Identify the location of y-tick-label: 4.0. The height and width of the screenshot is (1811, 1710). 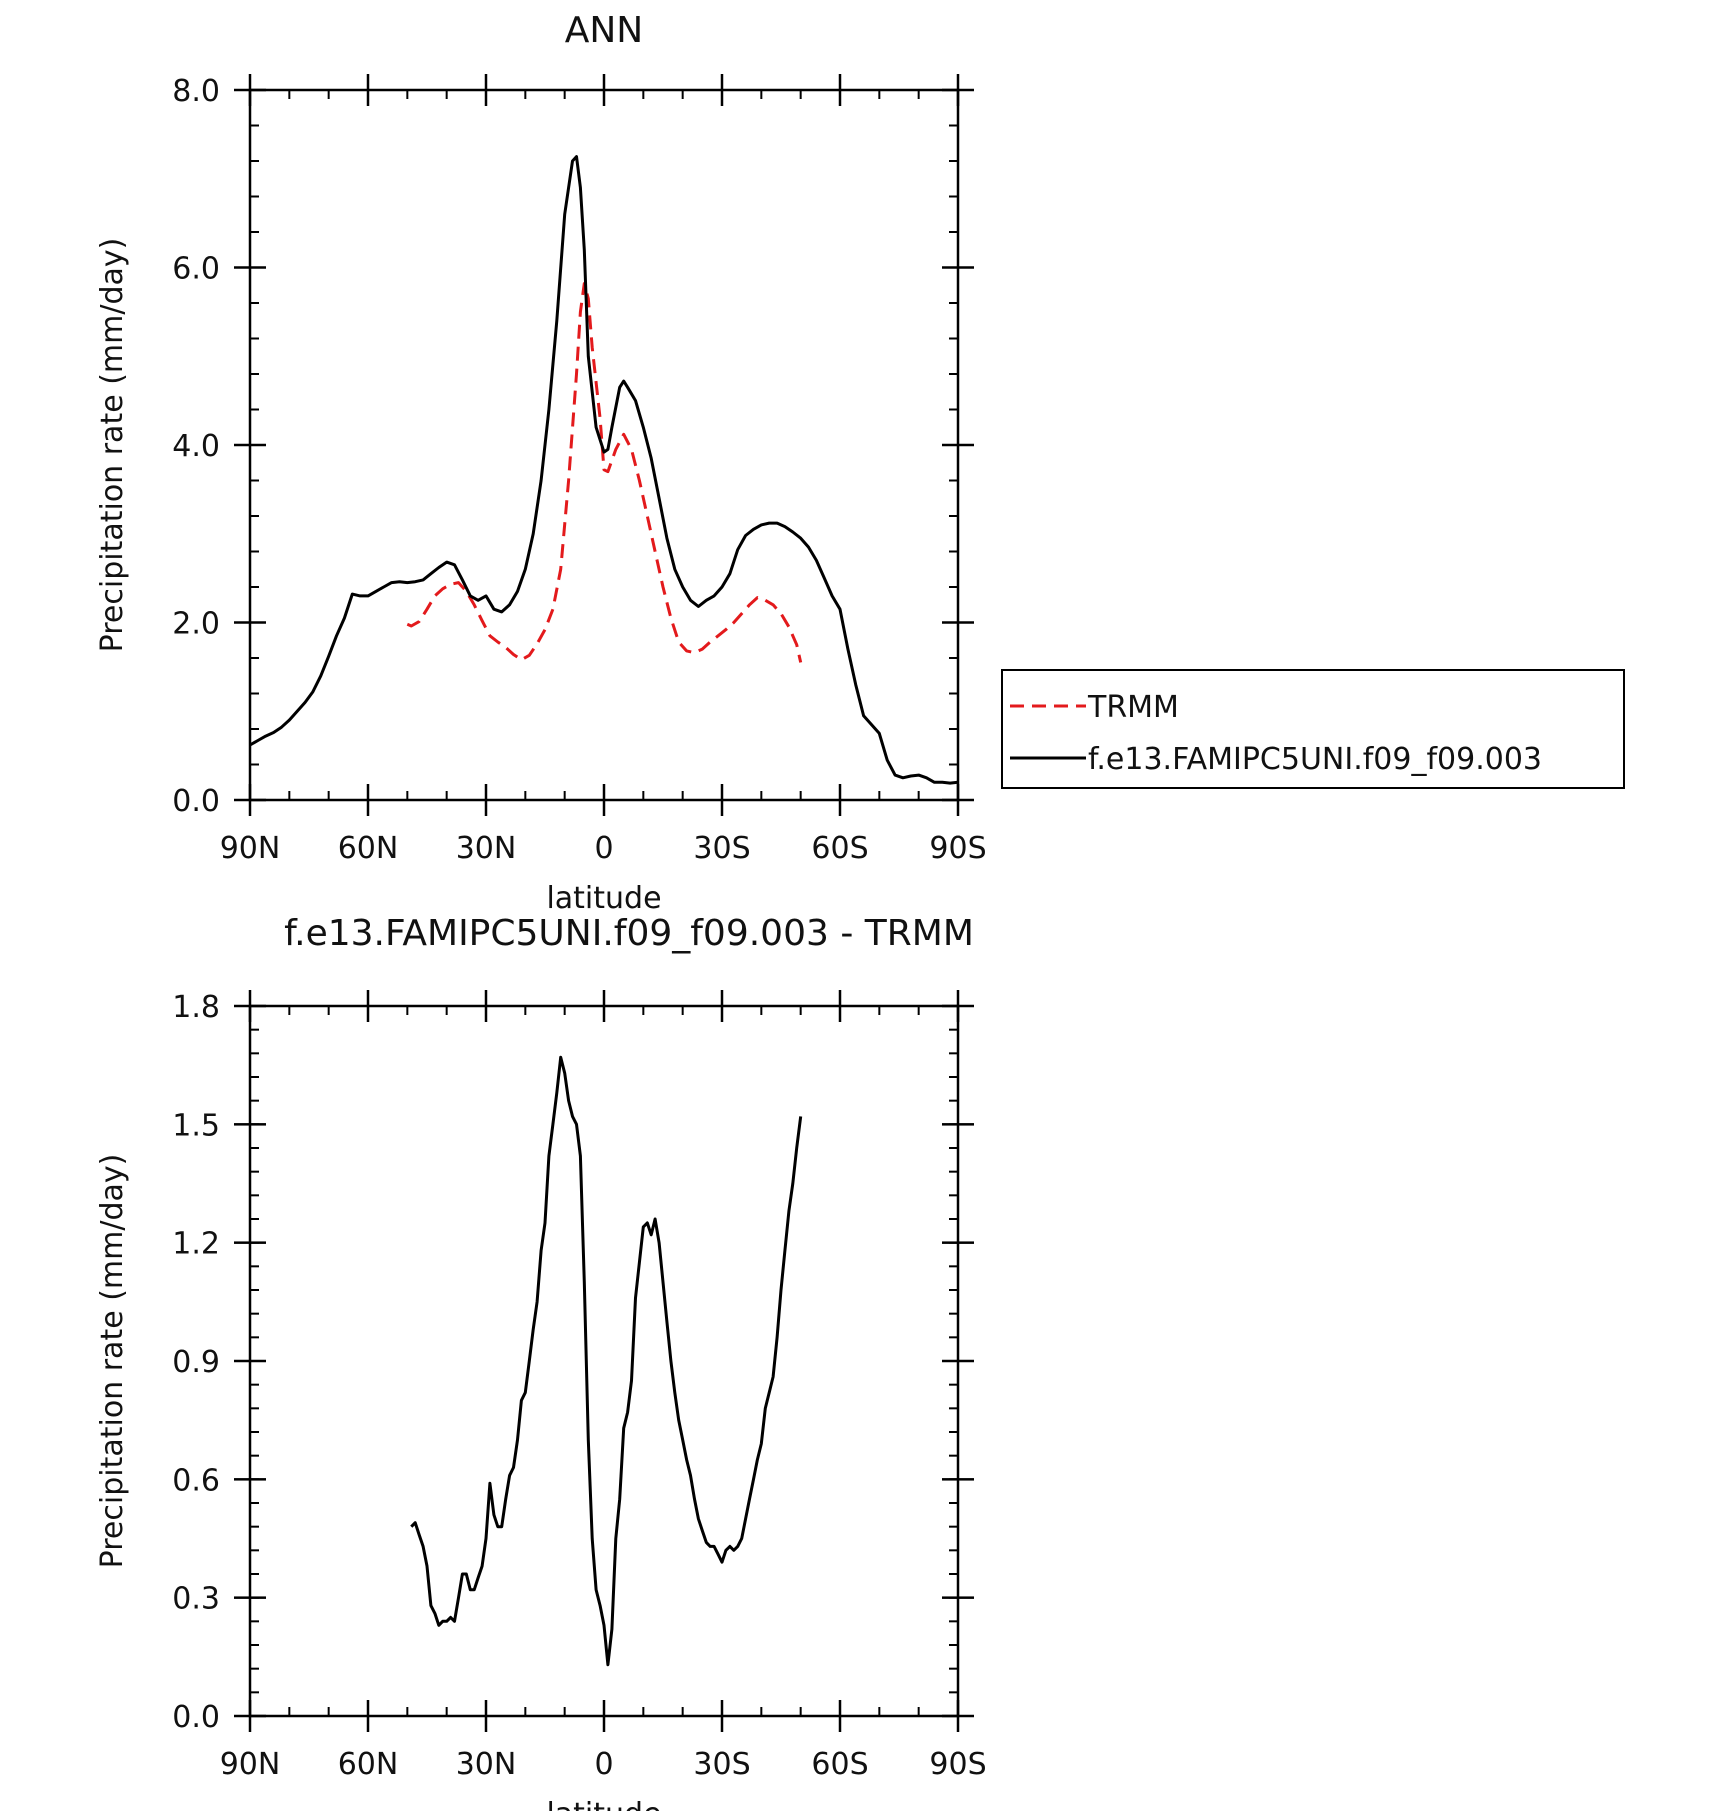
(196, 446).